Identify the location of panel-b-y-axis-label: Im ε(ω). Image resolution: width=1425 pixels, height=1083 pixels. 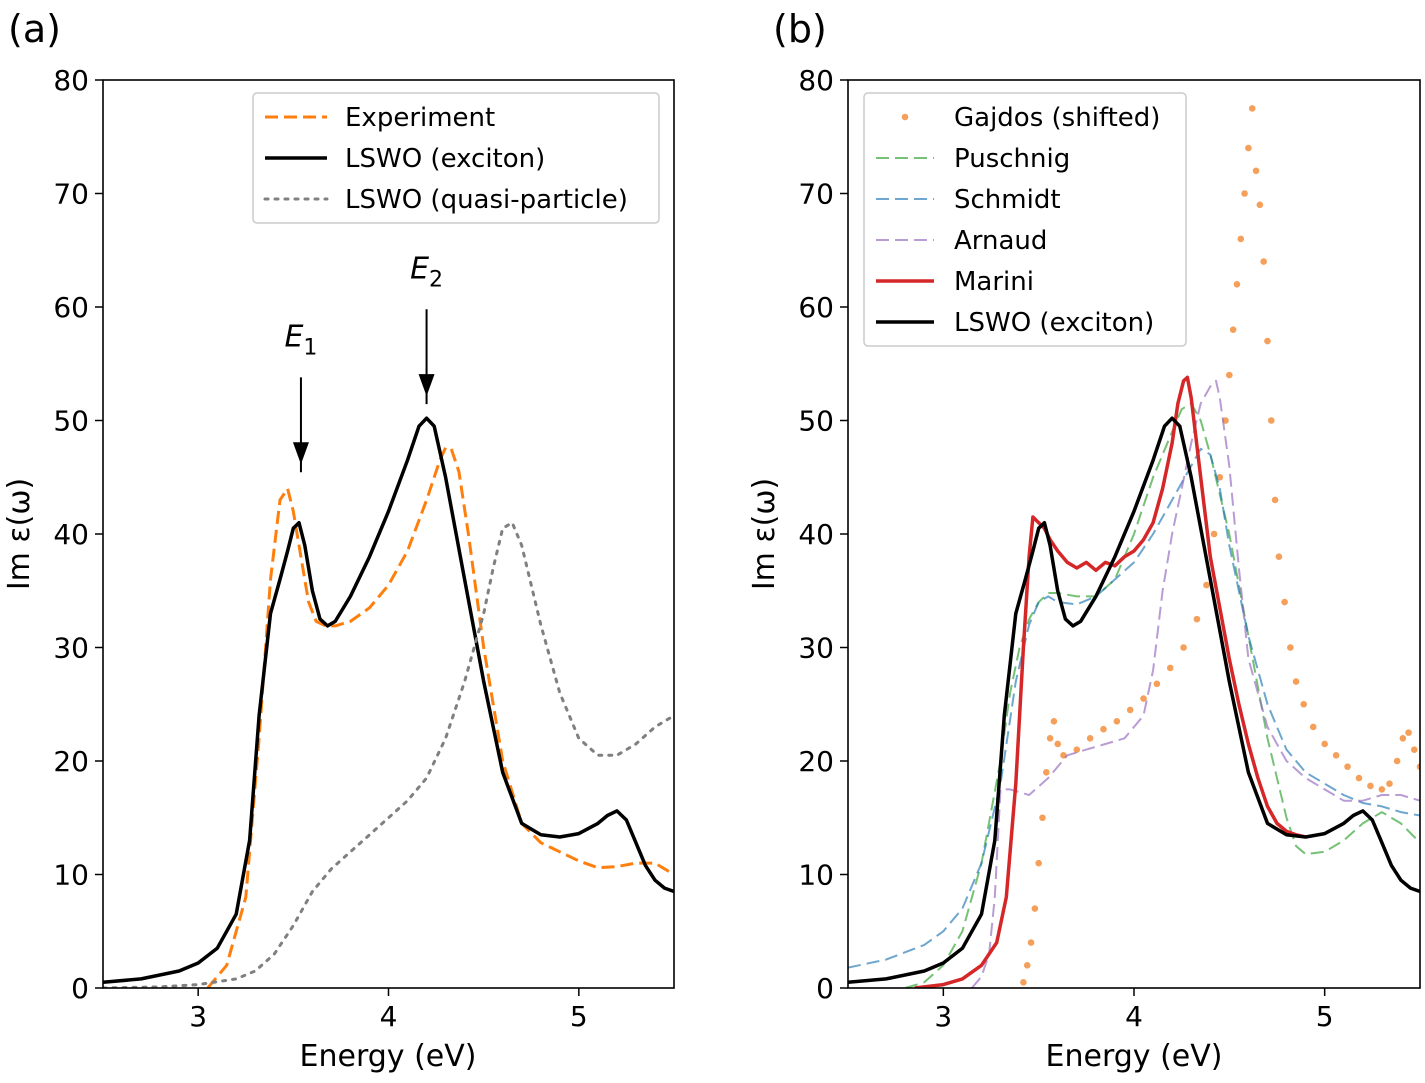
(764, 534).